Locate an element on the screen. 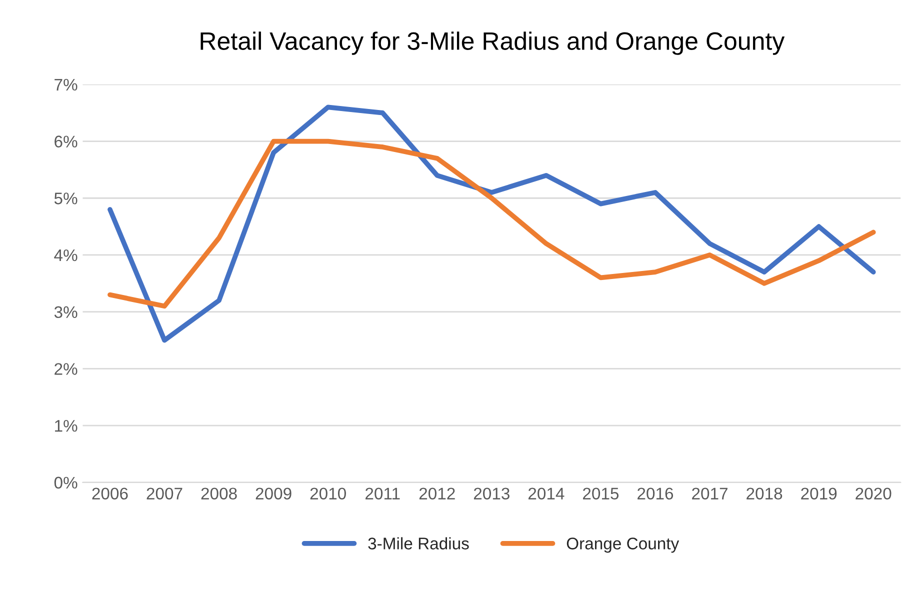 The image size is (919, 603). x-tick-label: 2007 is located at coordinates (164, 494).